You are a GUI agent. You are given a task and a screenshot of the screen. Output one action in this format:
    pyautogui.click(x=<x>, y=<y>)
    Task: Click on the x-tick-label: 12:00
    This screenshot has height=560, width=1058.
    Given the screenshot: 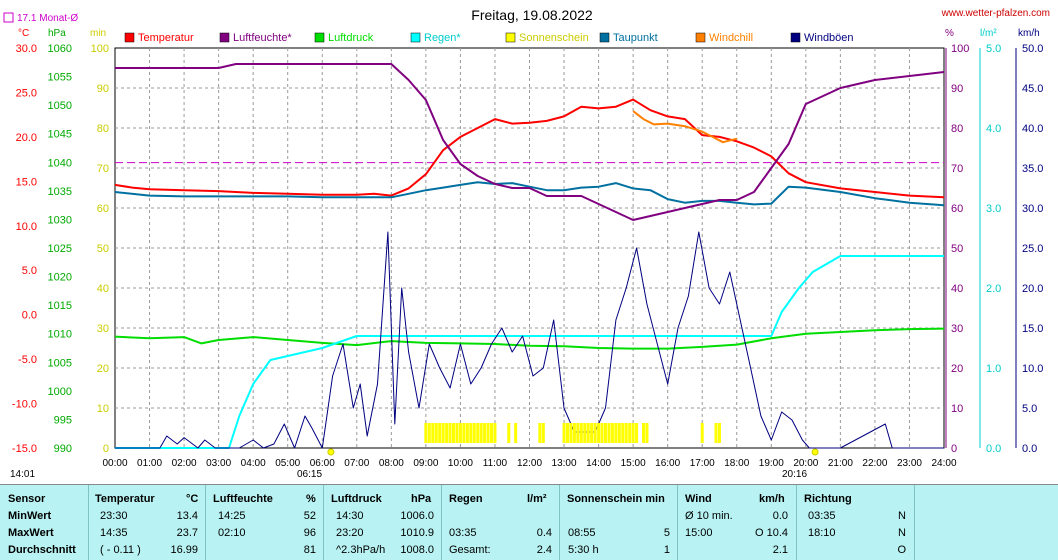 What is the action you would take?
    pyautogui.click(x=529, y=463)
    